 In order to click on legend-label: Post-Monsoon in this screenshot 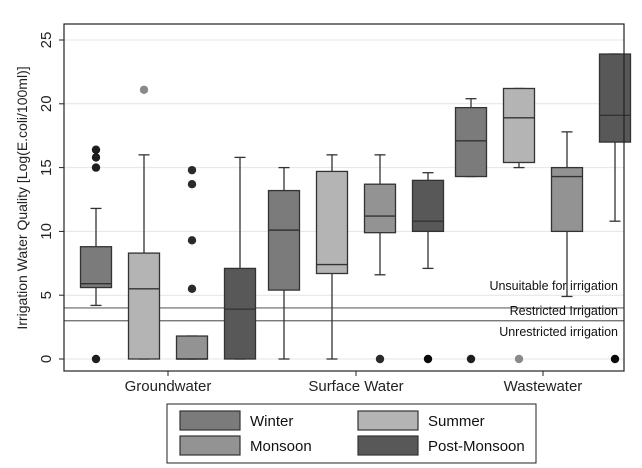, I will do `click(476, 446)`.